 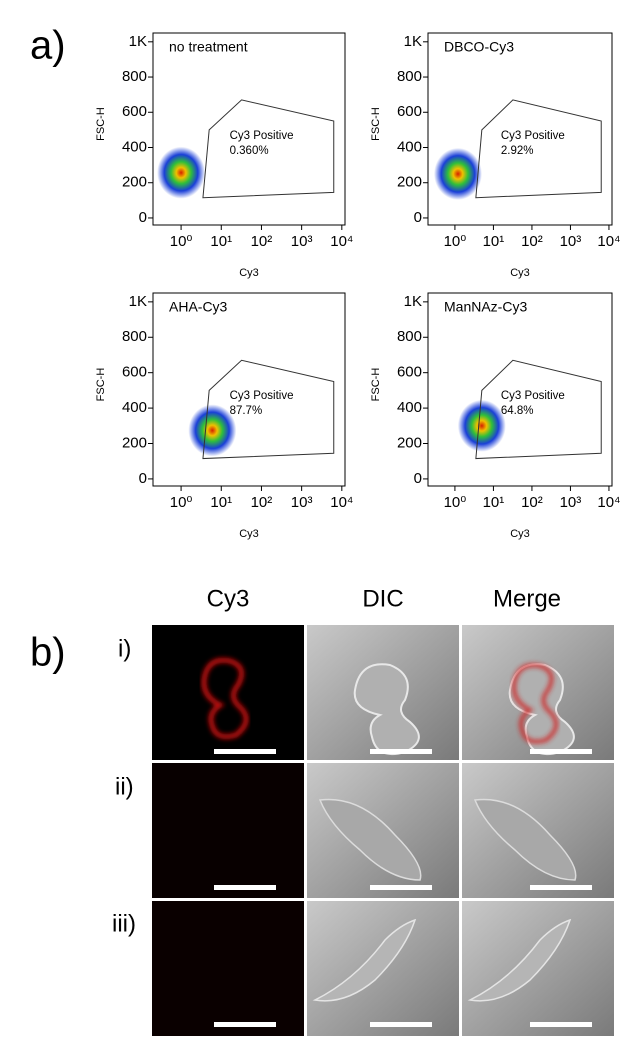 What do you see at coordinates (124, 923) in the screenshot?
I see `row-header: iii)` at bounding box center [124, 923].